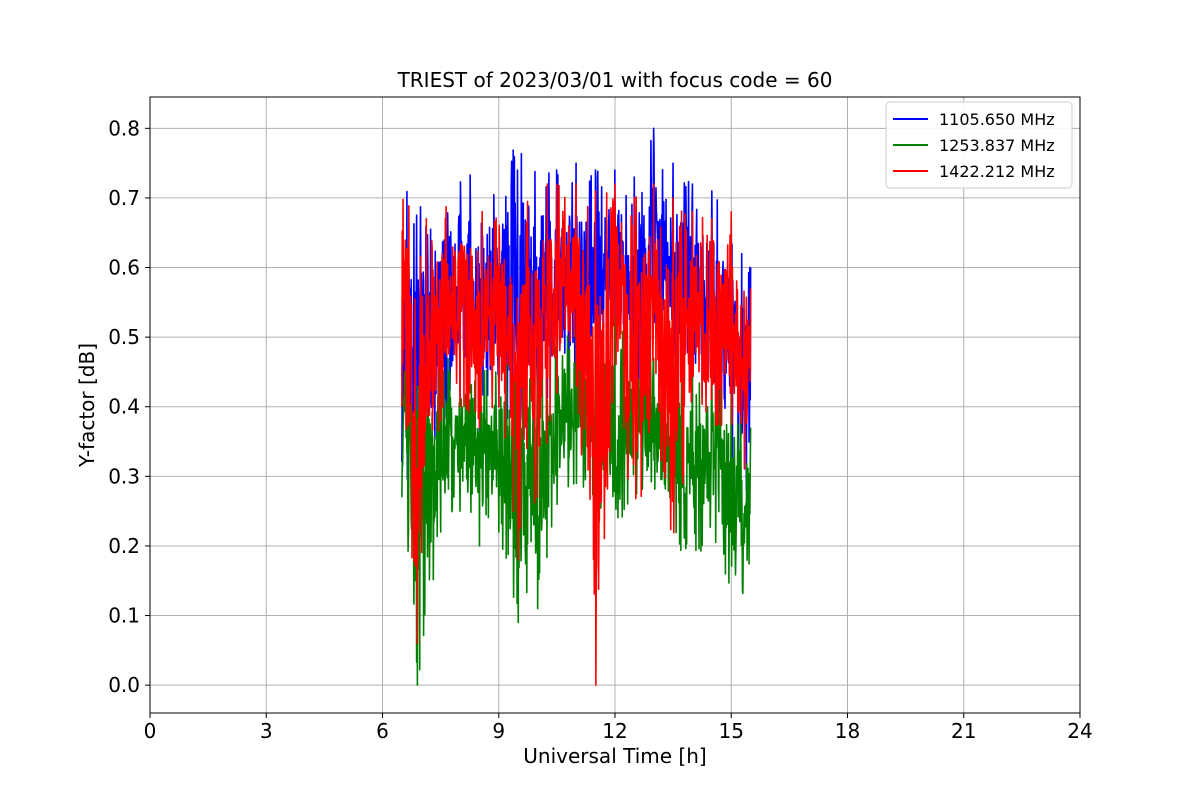 Image resolution: width=1200 pixels, height=804 pixels. What do you see at coordinates (150, 731) in the screenshot?
I see `x-tick-label: 0` at bounding box center [150, 731].